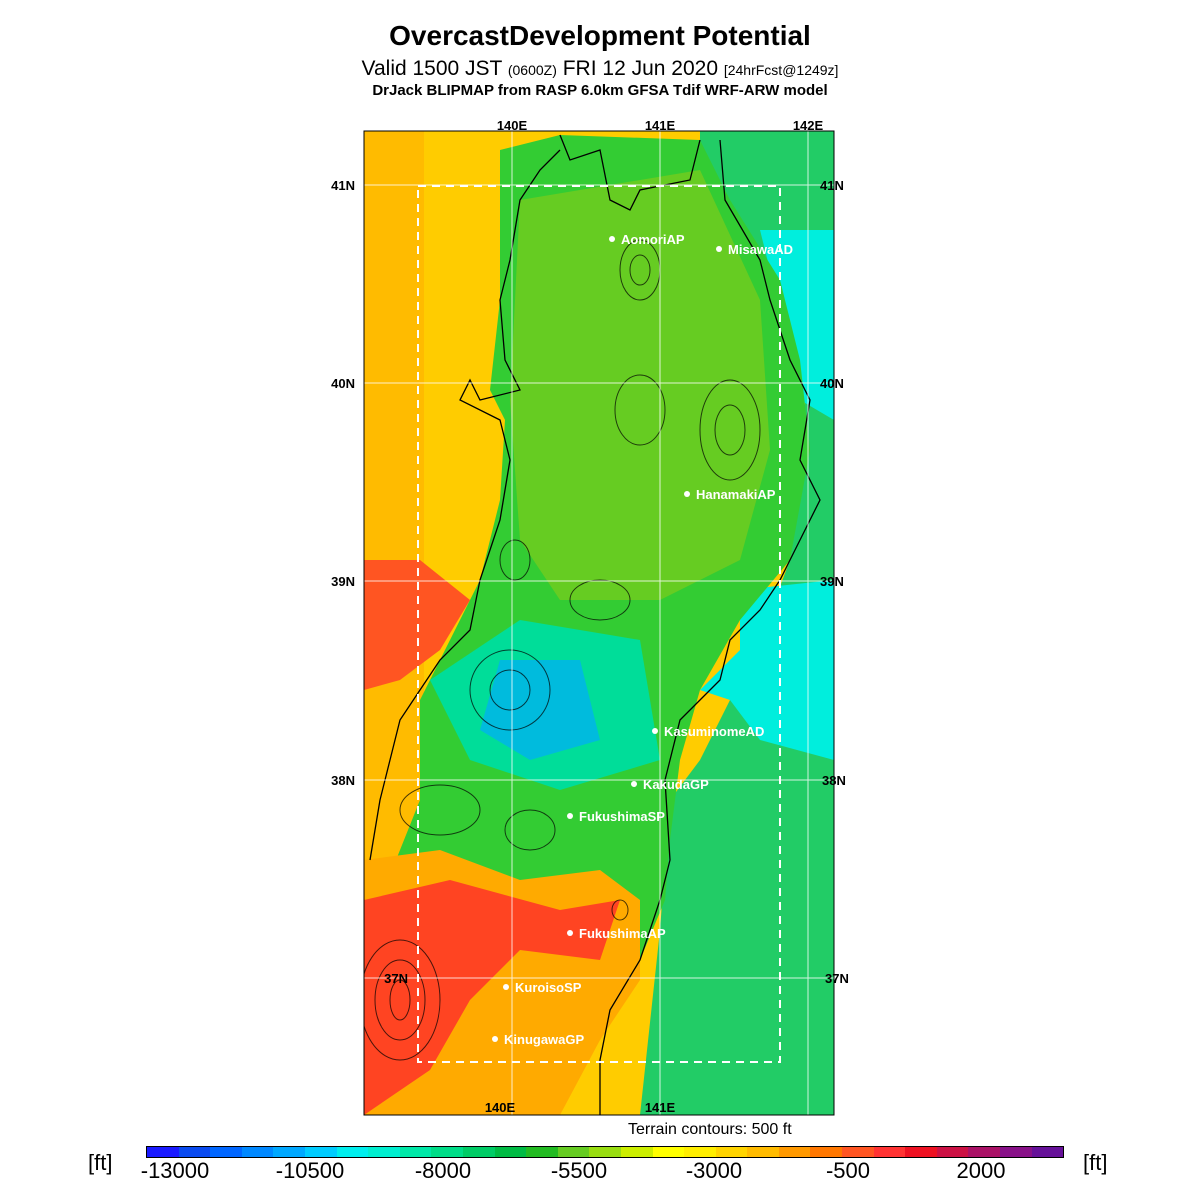 This screenshot has height=1200, width=1200. Describe the element at coordinates (612, 239) in the screenshot. I see `station-dot-aomori` at that location.